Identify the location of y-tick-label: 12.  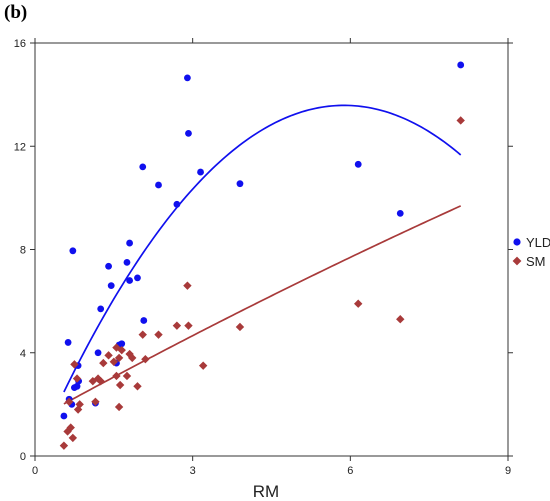
(20, 147).